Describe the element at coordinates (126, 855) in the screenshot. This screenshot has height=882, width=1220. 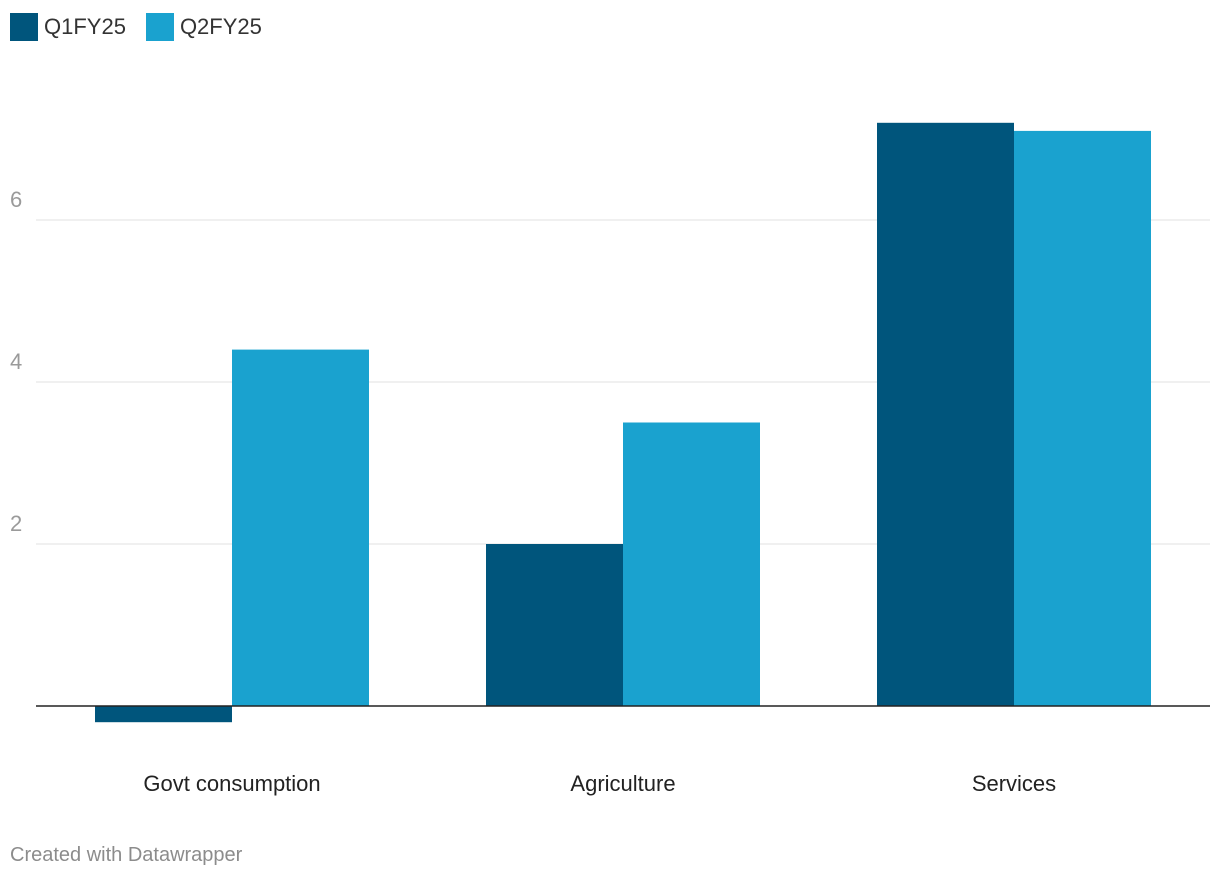
I see `footer-credit: Created with Datawrapper` at that location.